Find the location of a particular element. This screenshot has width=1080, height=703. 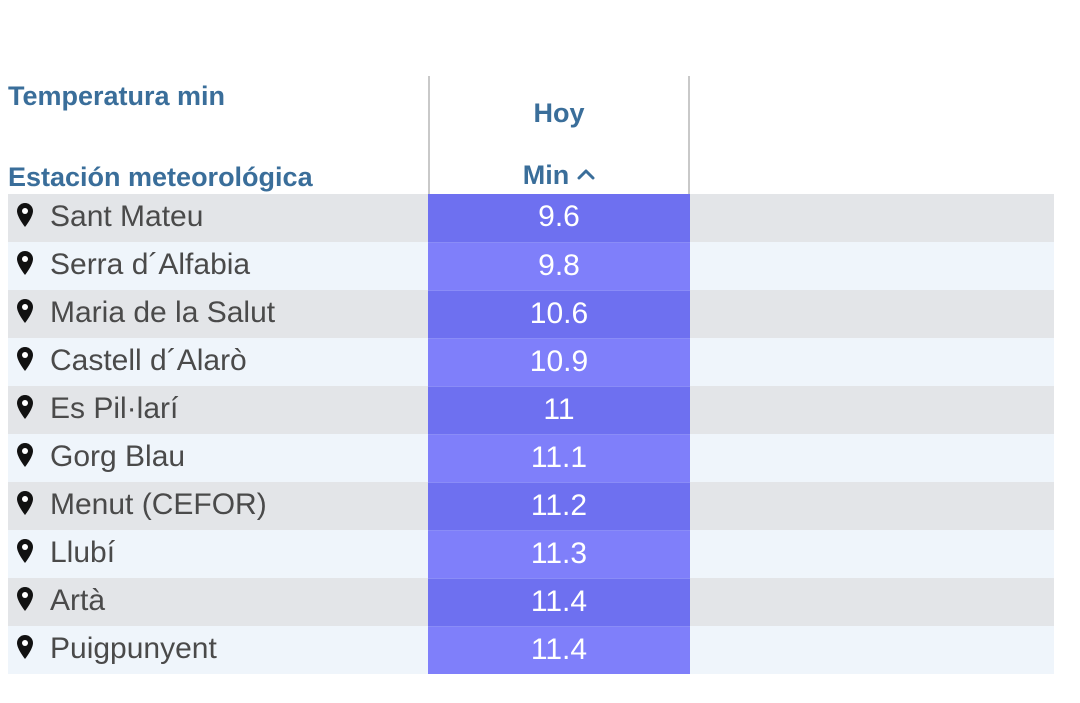

table-row: Es Pil·larí 11 is located at coordinates (531, 410).